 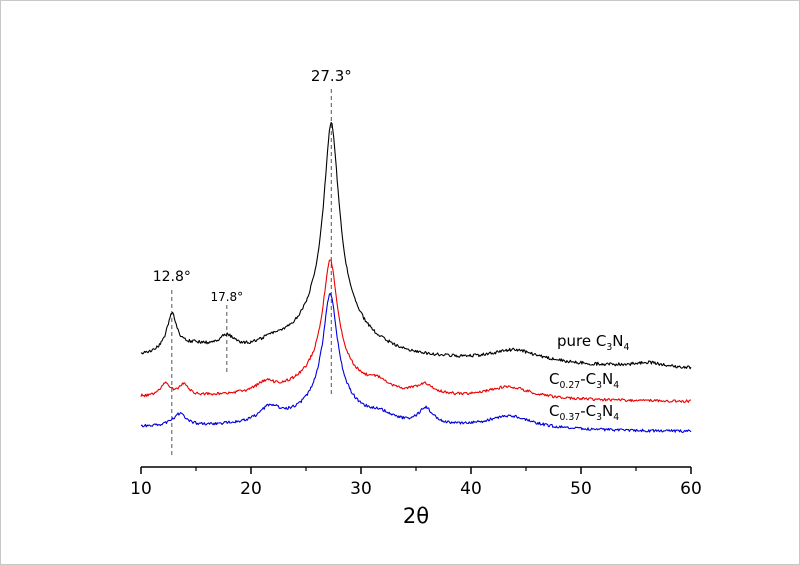 I want to click on x-tick-label: 20, so click(x=251, y=489).